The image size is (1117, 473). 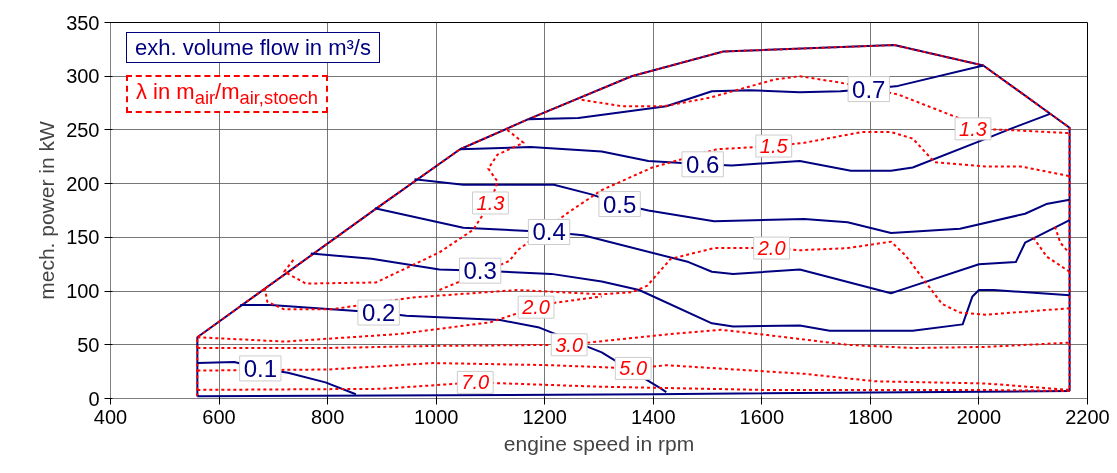 I want to click on y-tick-label: 300, so click(x=83, y=76).